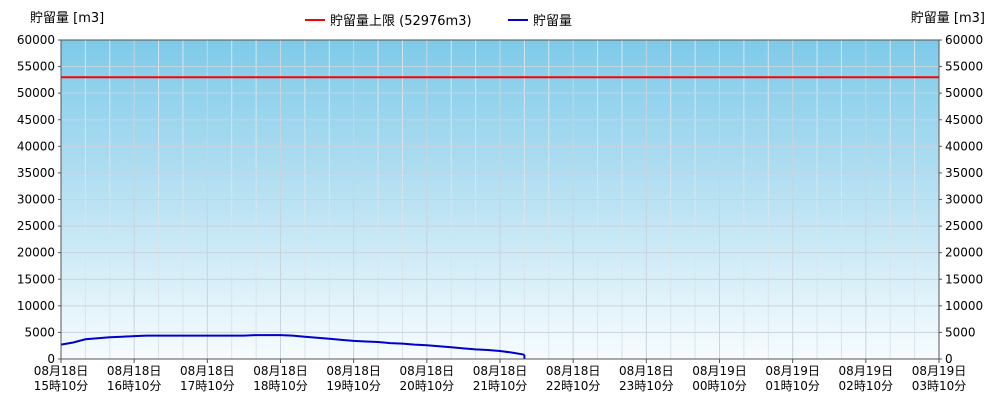 This screenshot has width=1000, height=400. I want to click on y-tick-label-right: 35000, so click(964, 173).